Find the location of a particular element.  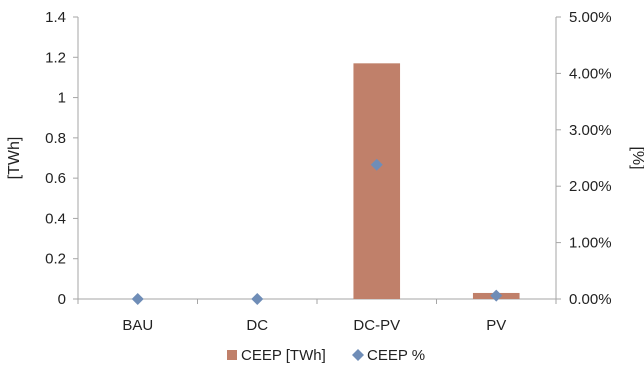

x-tick-label: BAU is located at coordinates (137, 325).